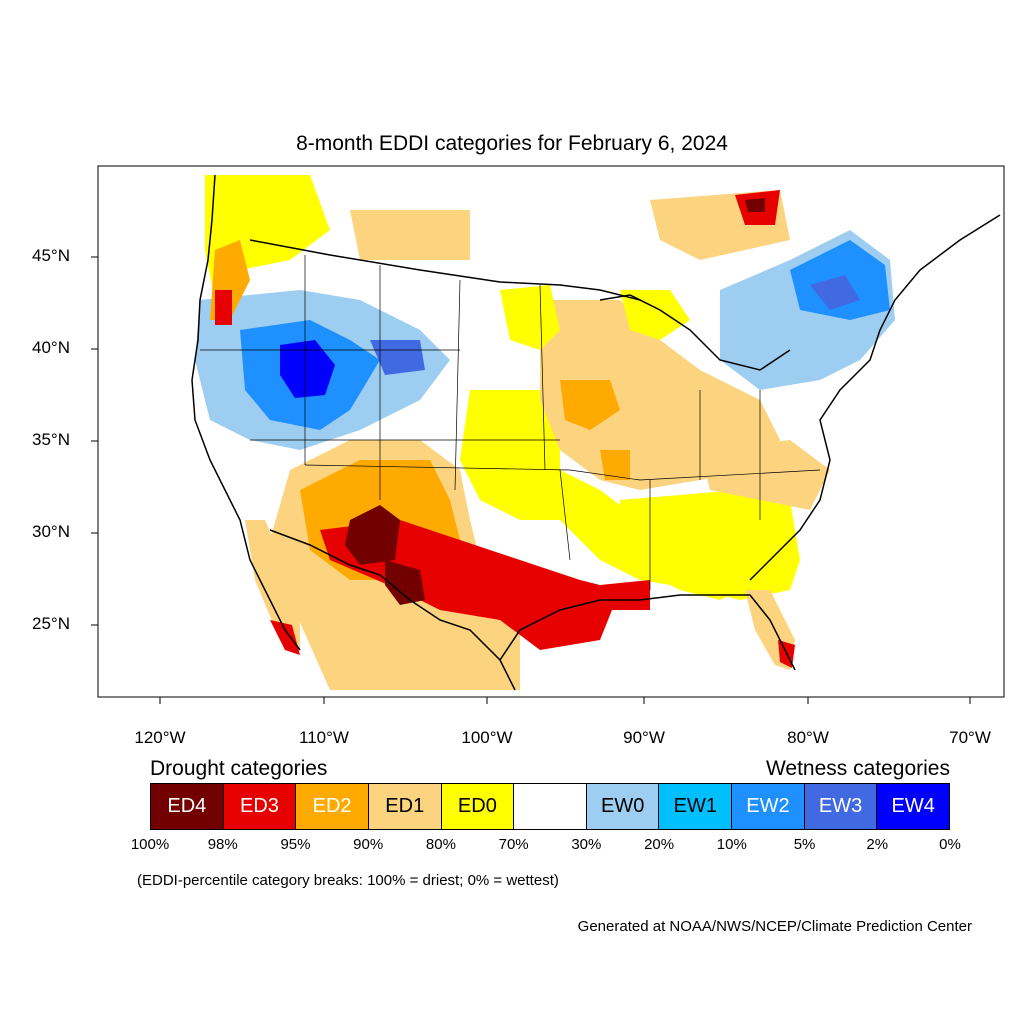 The image size is (1024, 1024). I want to click on wetness-heading: Wetness categories, so click(857, 768).